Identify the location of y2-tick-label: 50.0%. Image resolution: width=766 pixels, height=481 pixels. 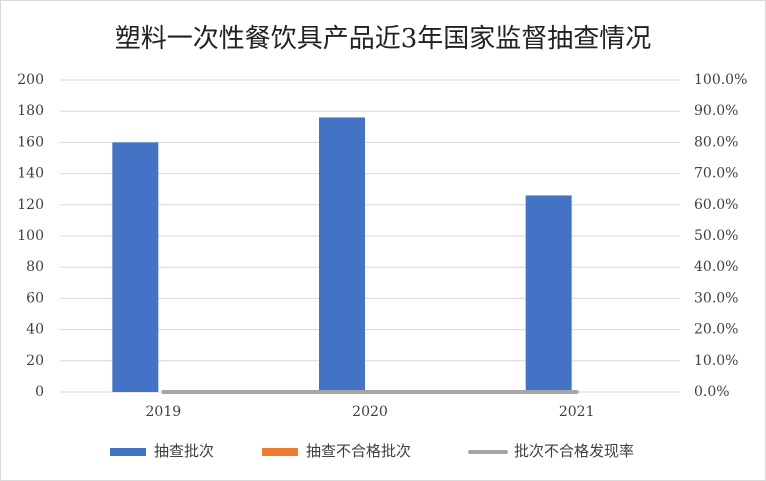
(716, 236).